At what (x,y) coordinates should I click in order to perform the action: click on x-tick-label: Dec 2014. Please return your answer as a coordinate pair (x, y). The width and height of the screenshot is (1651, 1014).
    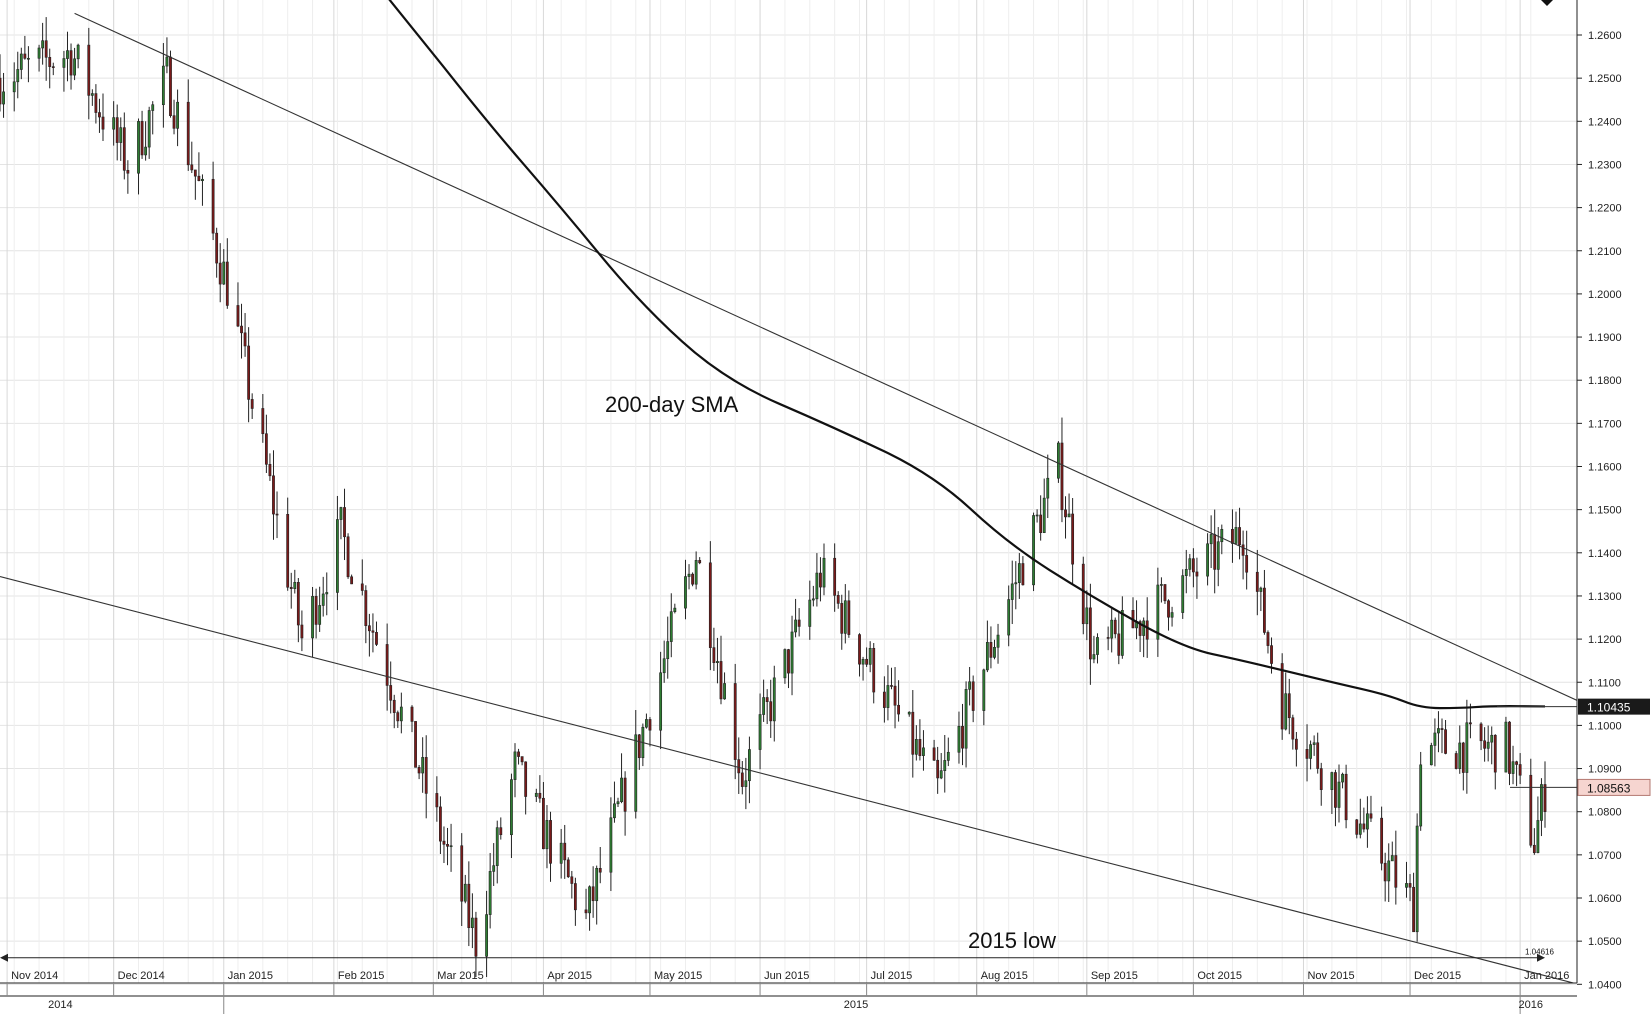
    Looking at the image, I should click on (141, 976).